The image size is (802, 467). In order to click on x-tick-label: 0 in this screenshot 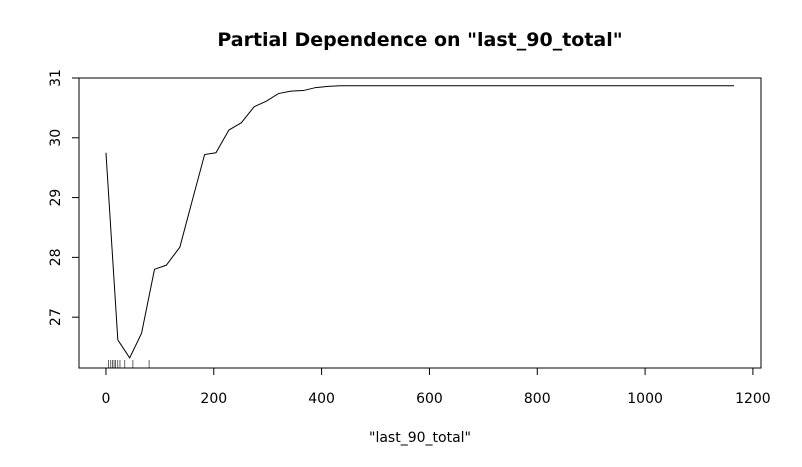, I will do `click(105, 399)`.